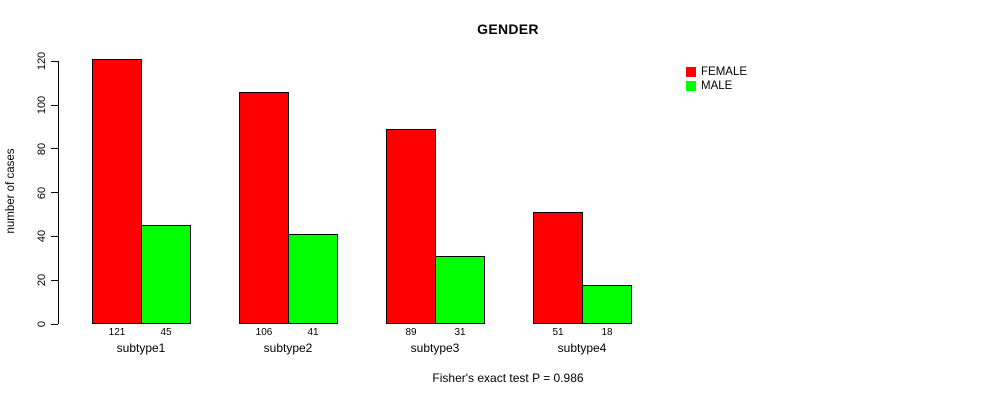  I want to click on bar-female-subtype2, so click(264, 207).